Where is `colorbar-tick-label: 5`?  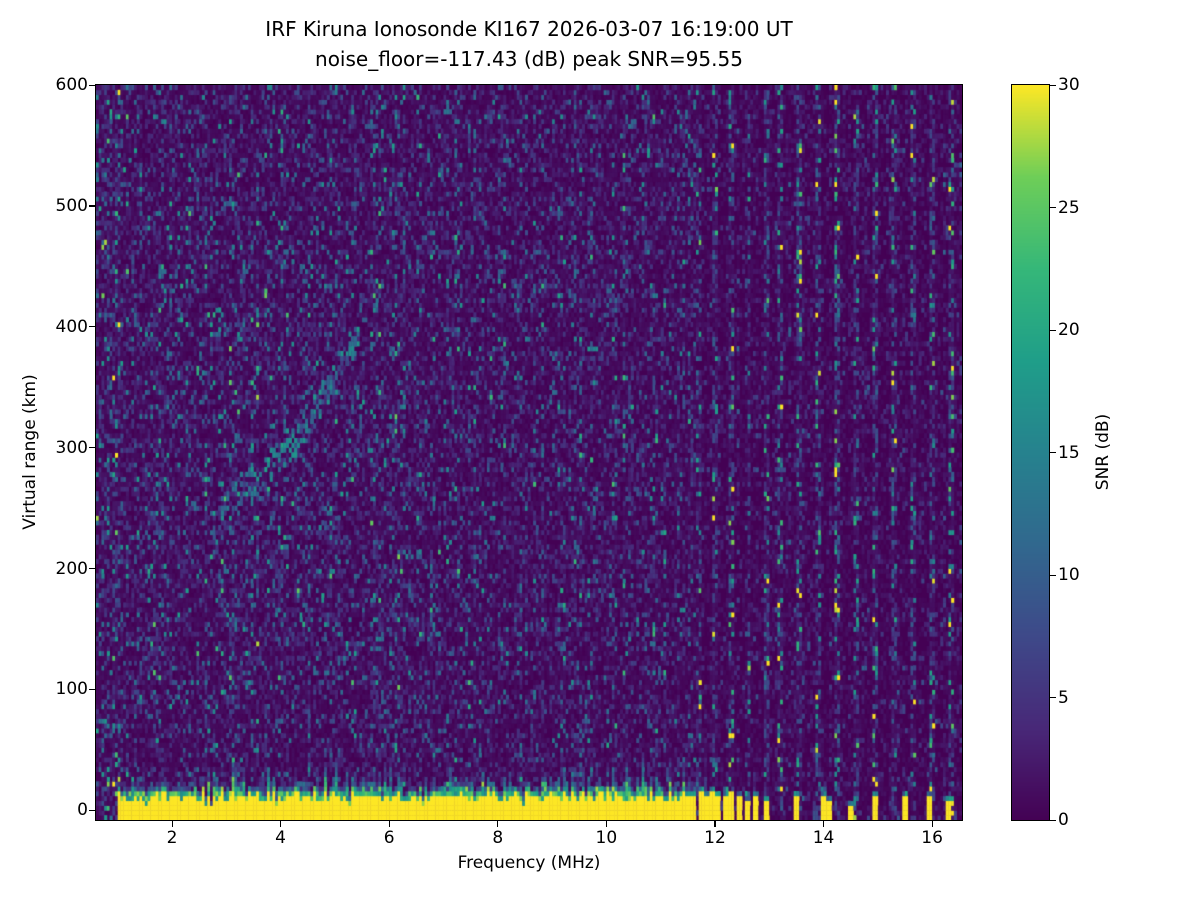
colorbar-tick-label: 5 is located at coordinates (1063, 697).